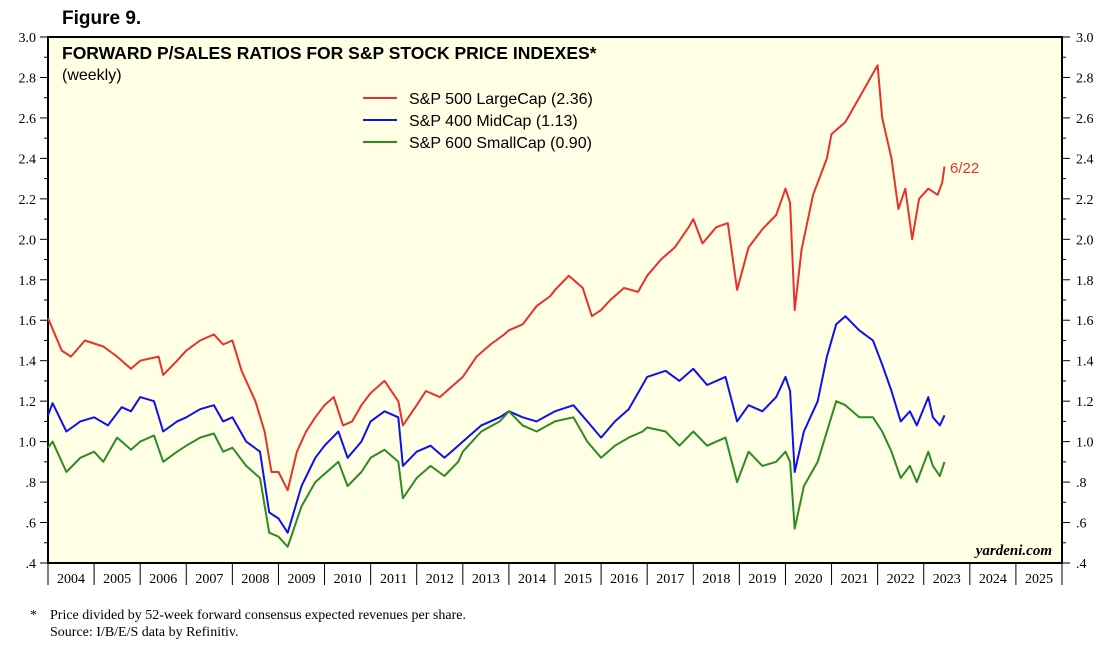 The image size is (1109, 654). I want to click on y-tick-label-right: 2.6, so click(1085, 119).